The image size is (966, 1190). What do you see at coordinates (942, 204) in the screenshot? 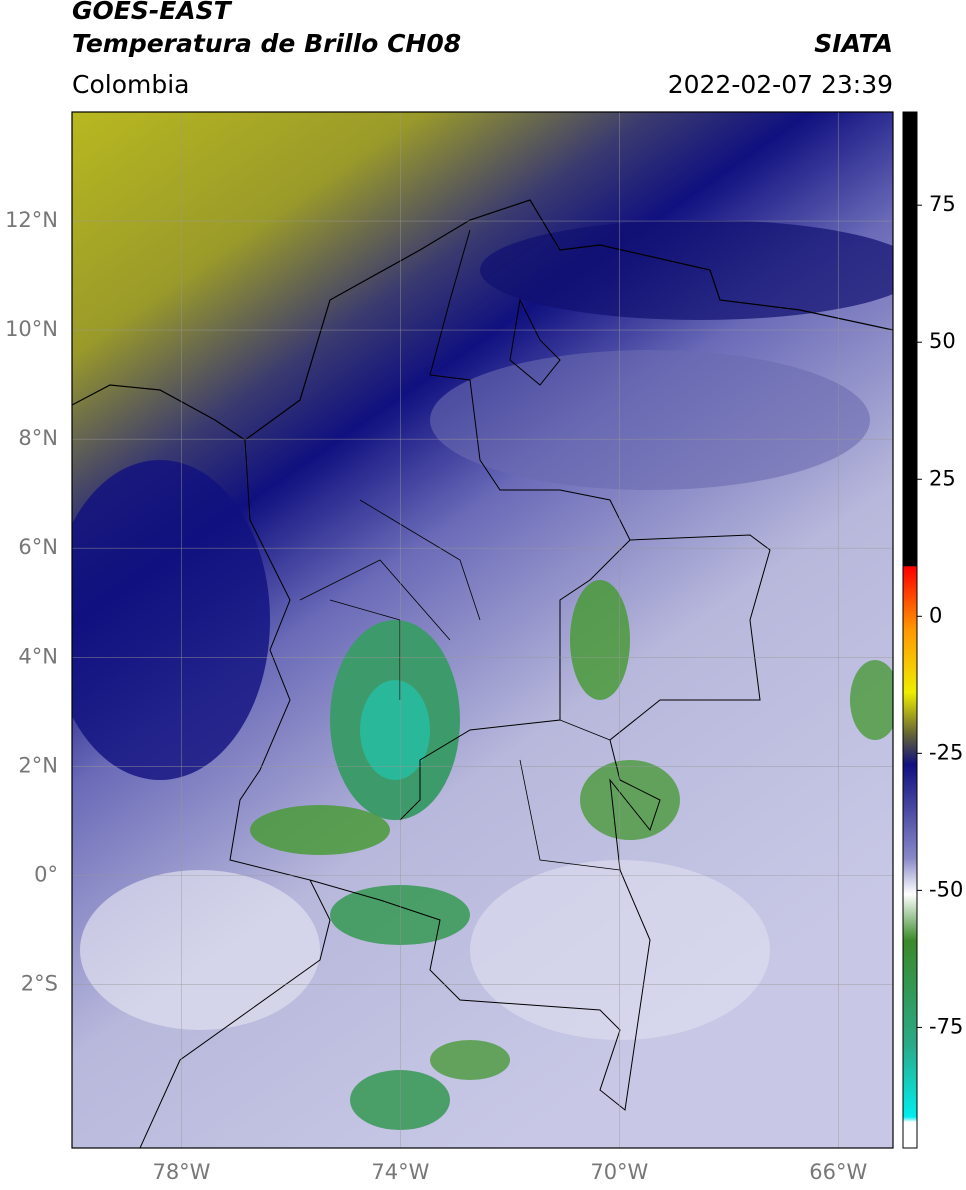
I see `colorbar-tick-label: 75` at bounding box center [942, 204].